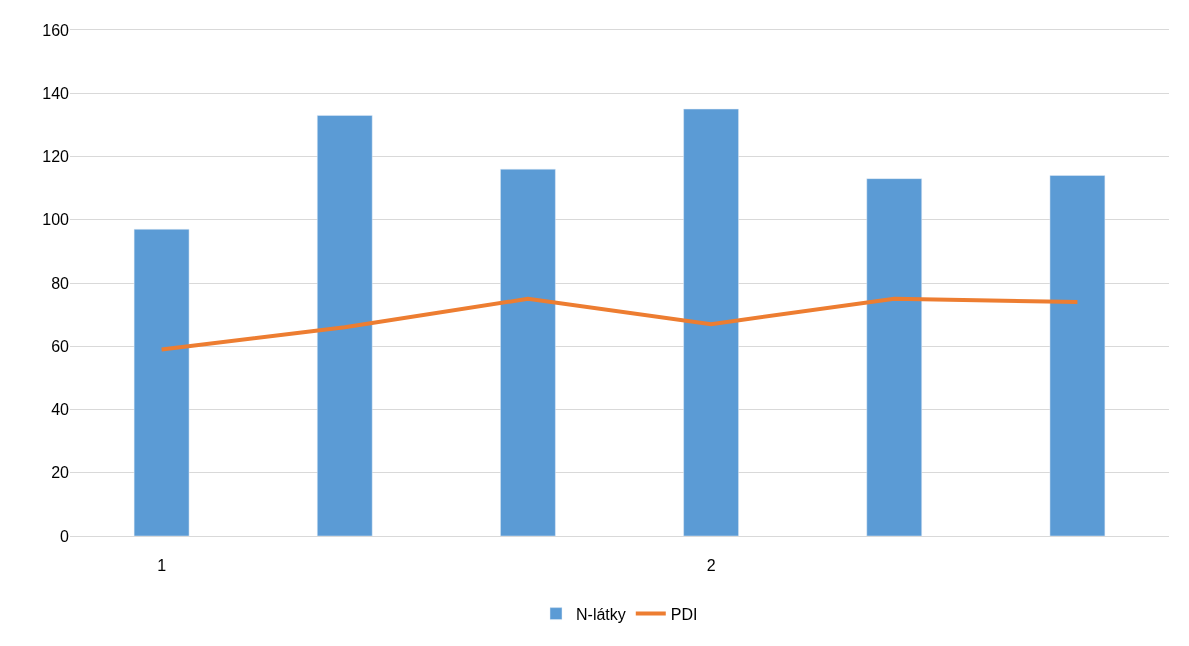 The image size is (1189, 646). I want to click on legend-label: PDI, so click(684, 614).